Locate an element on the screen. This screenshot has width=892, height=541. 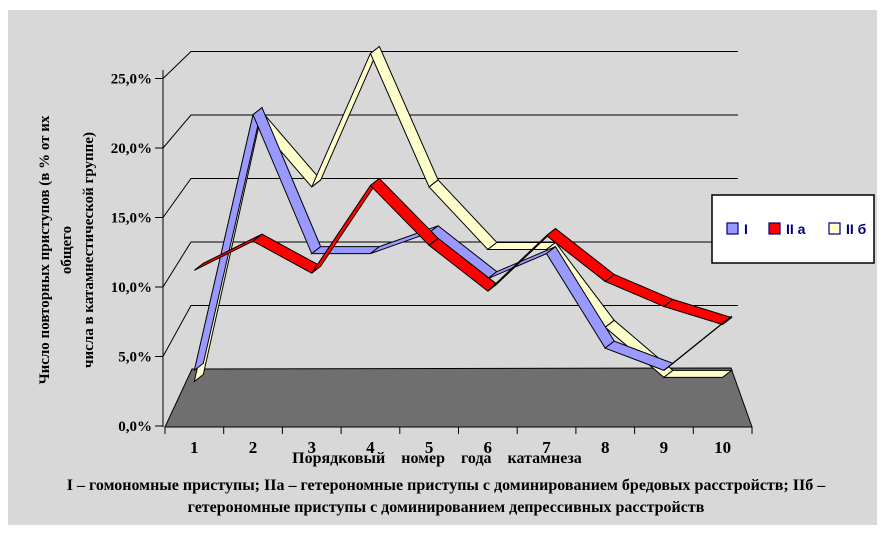
x-axis-title: Порядковый номер года катамнеза is located at coordinates (437, 458).